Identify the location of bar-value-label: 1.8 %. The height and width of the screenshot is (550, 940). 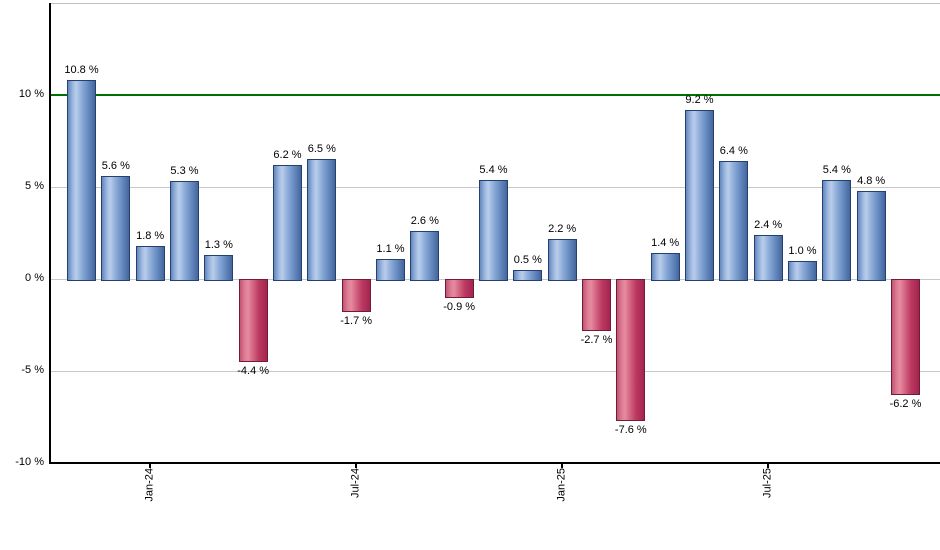
(150, 235).